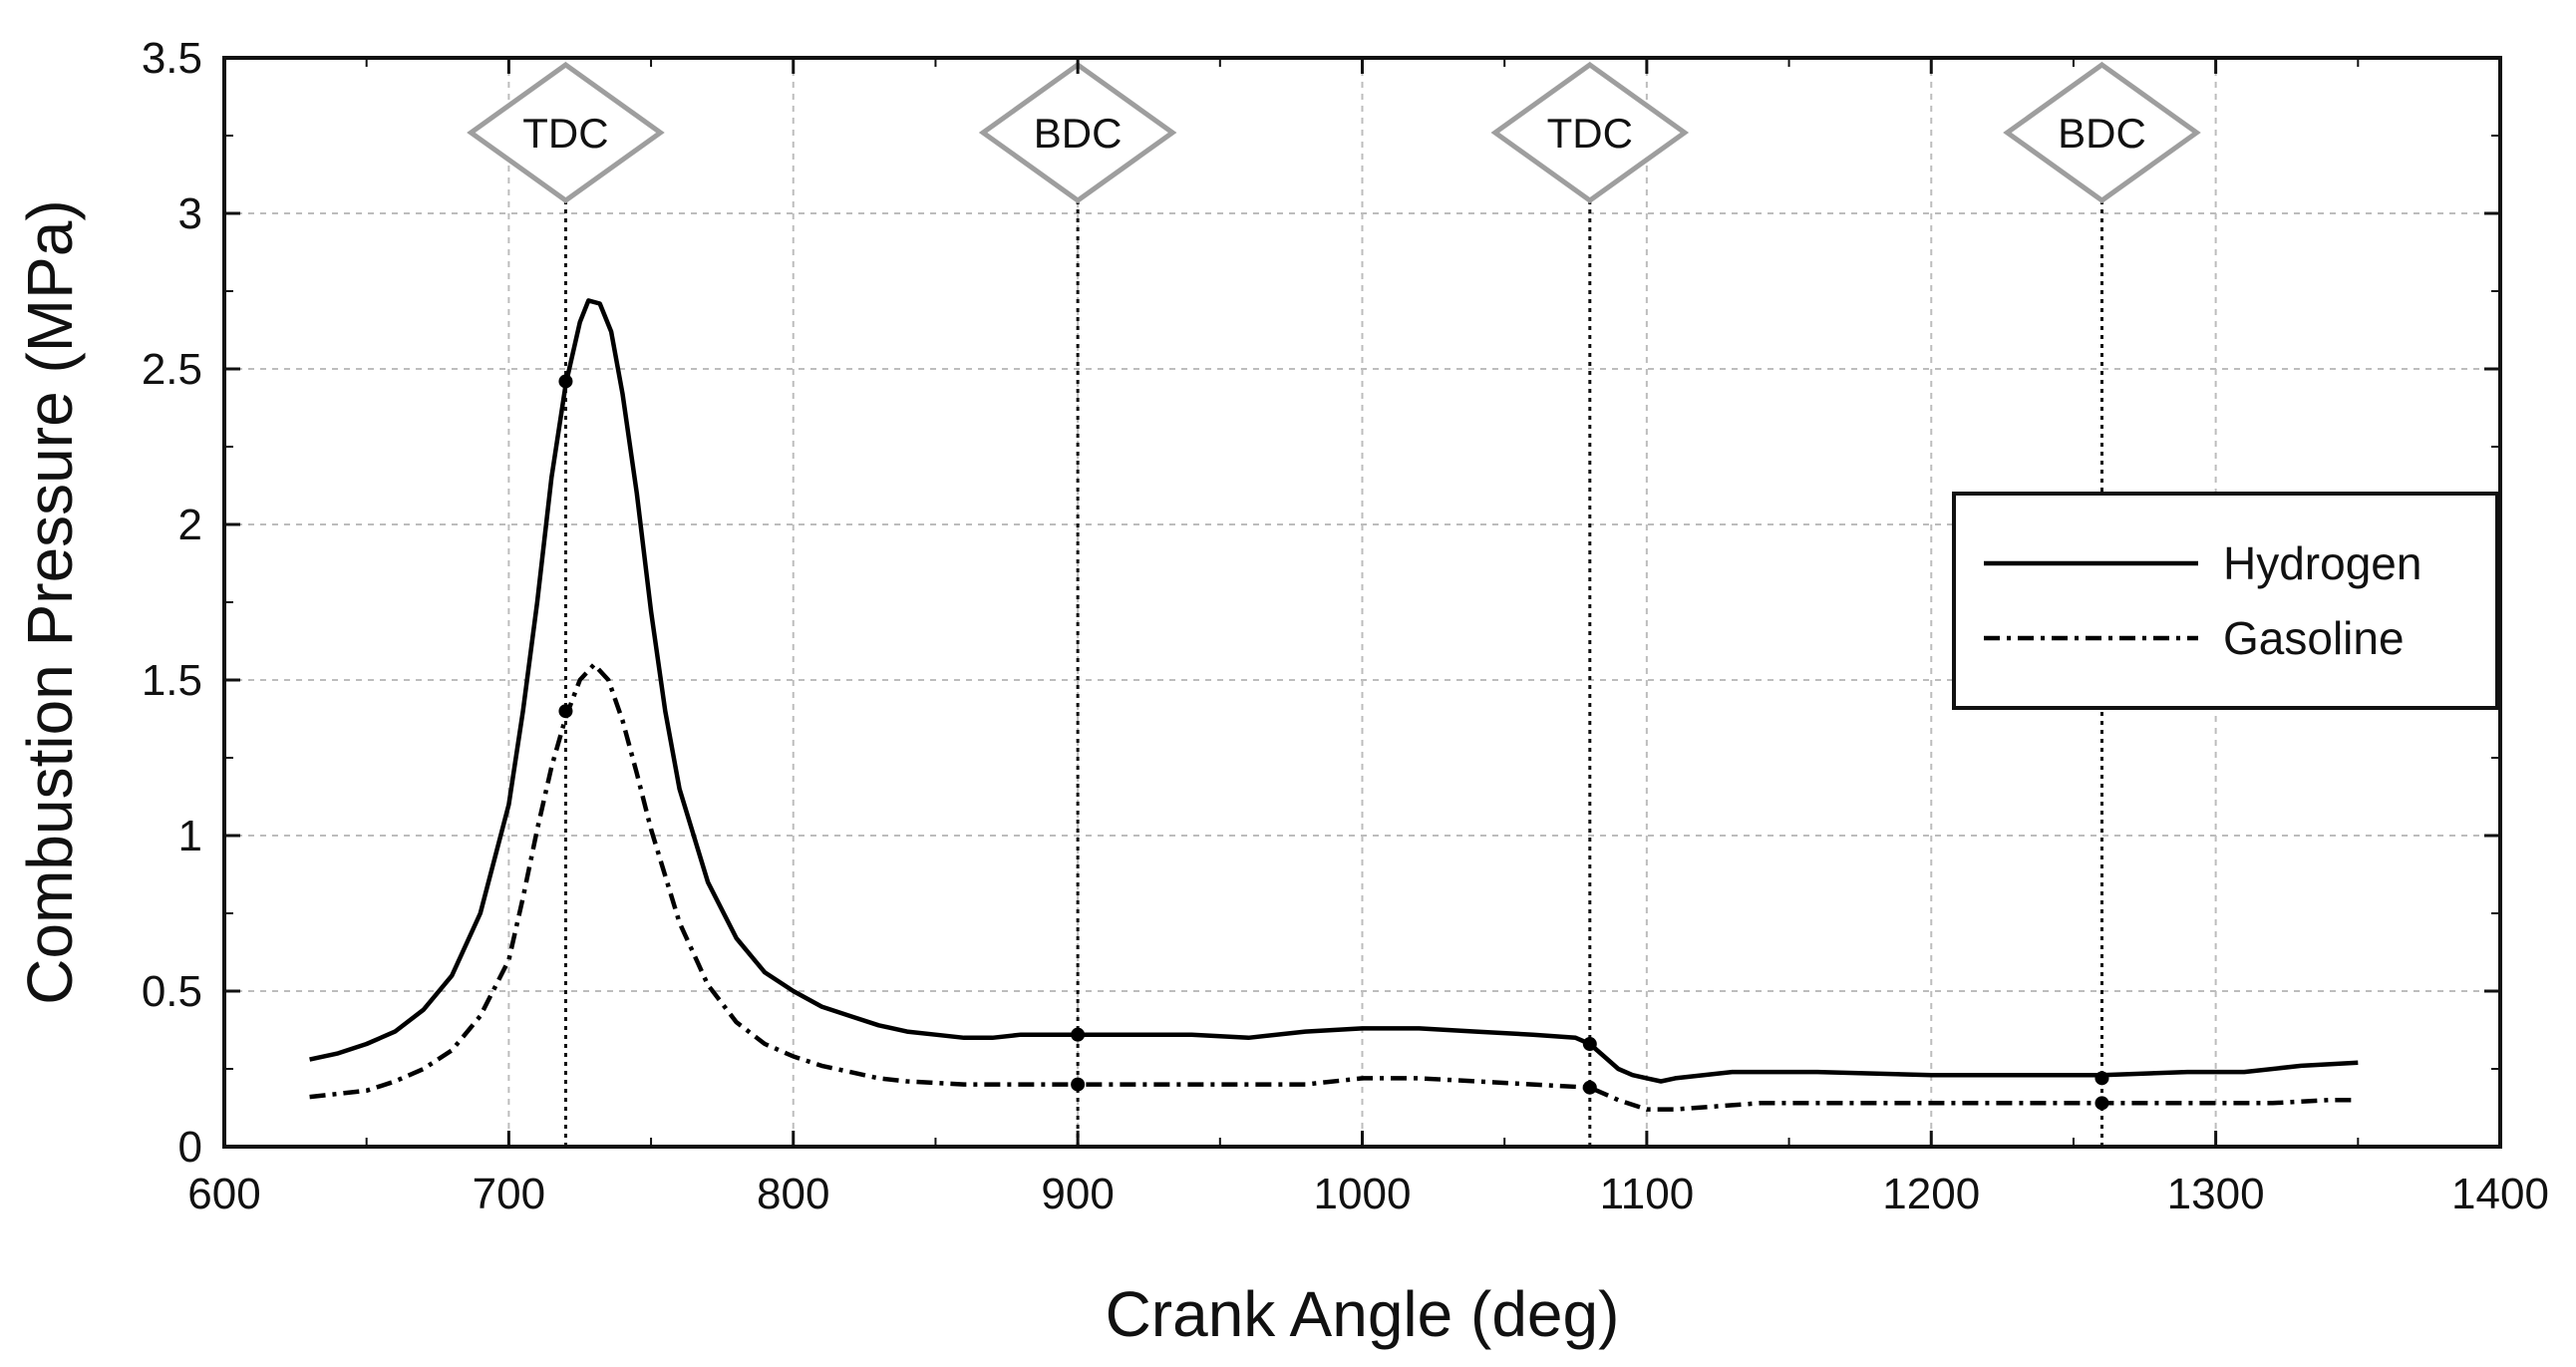  I want to click on legend-box, so click(2225, 601).